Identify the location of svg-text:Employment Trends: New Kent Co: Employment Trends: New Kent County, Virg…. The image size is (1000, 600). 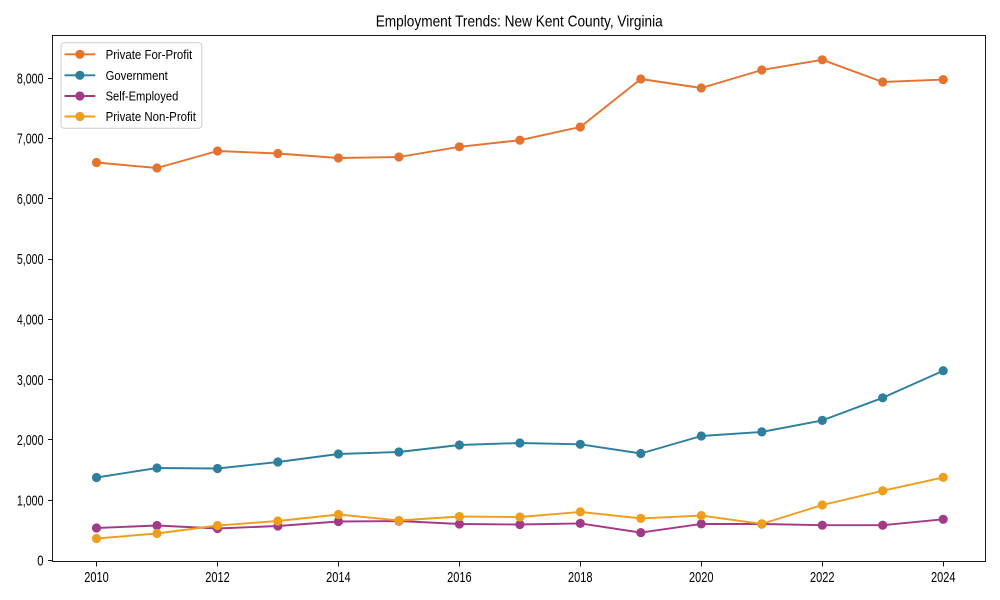
(519, 22).